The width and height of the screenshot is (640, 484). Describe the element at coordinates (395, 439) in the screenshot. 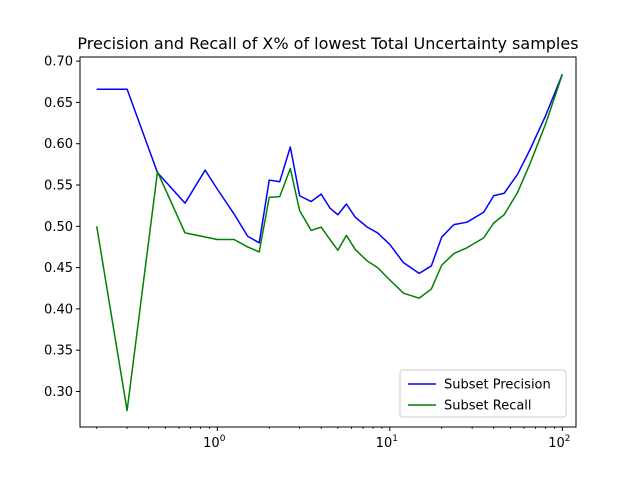

I see `x-tick-label-exponent: 1` at that location.